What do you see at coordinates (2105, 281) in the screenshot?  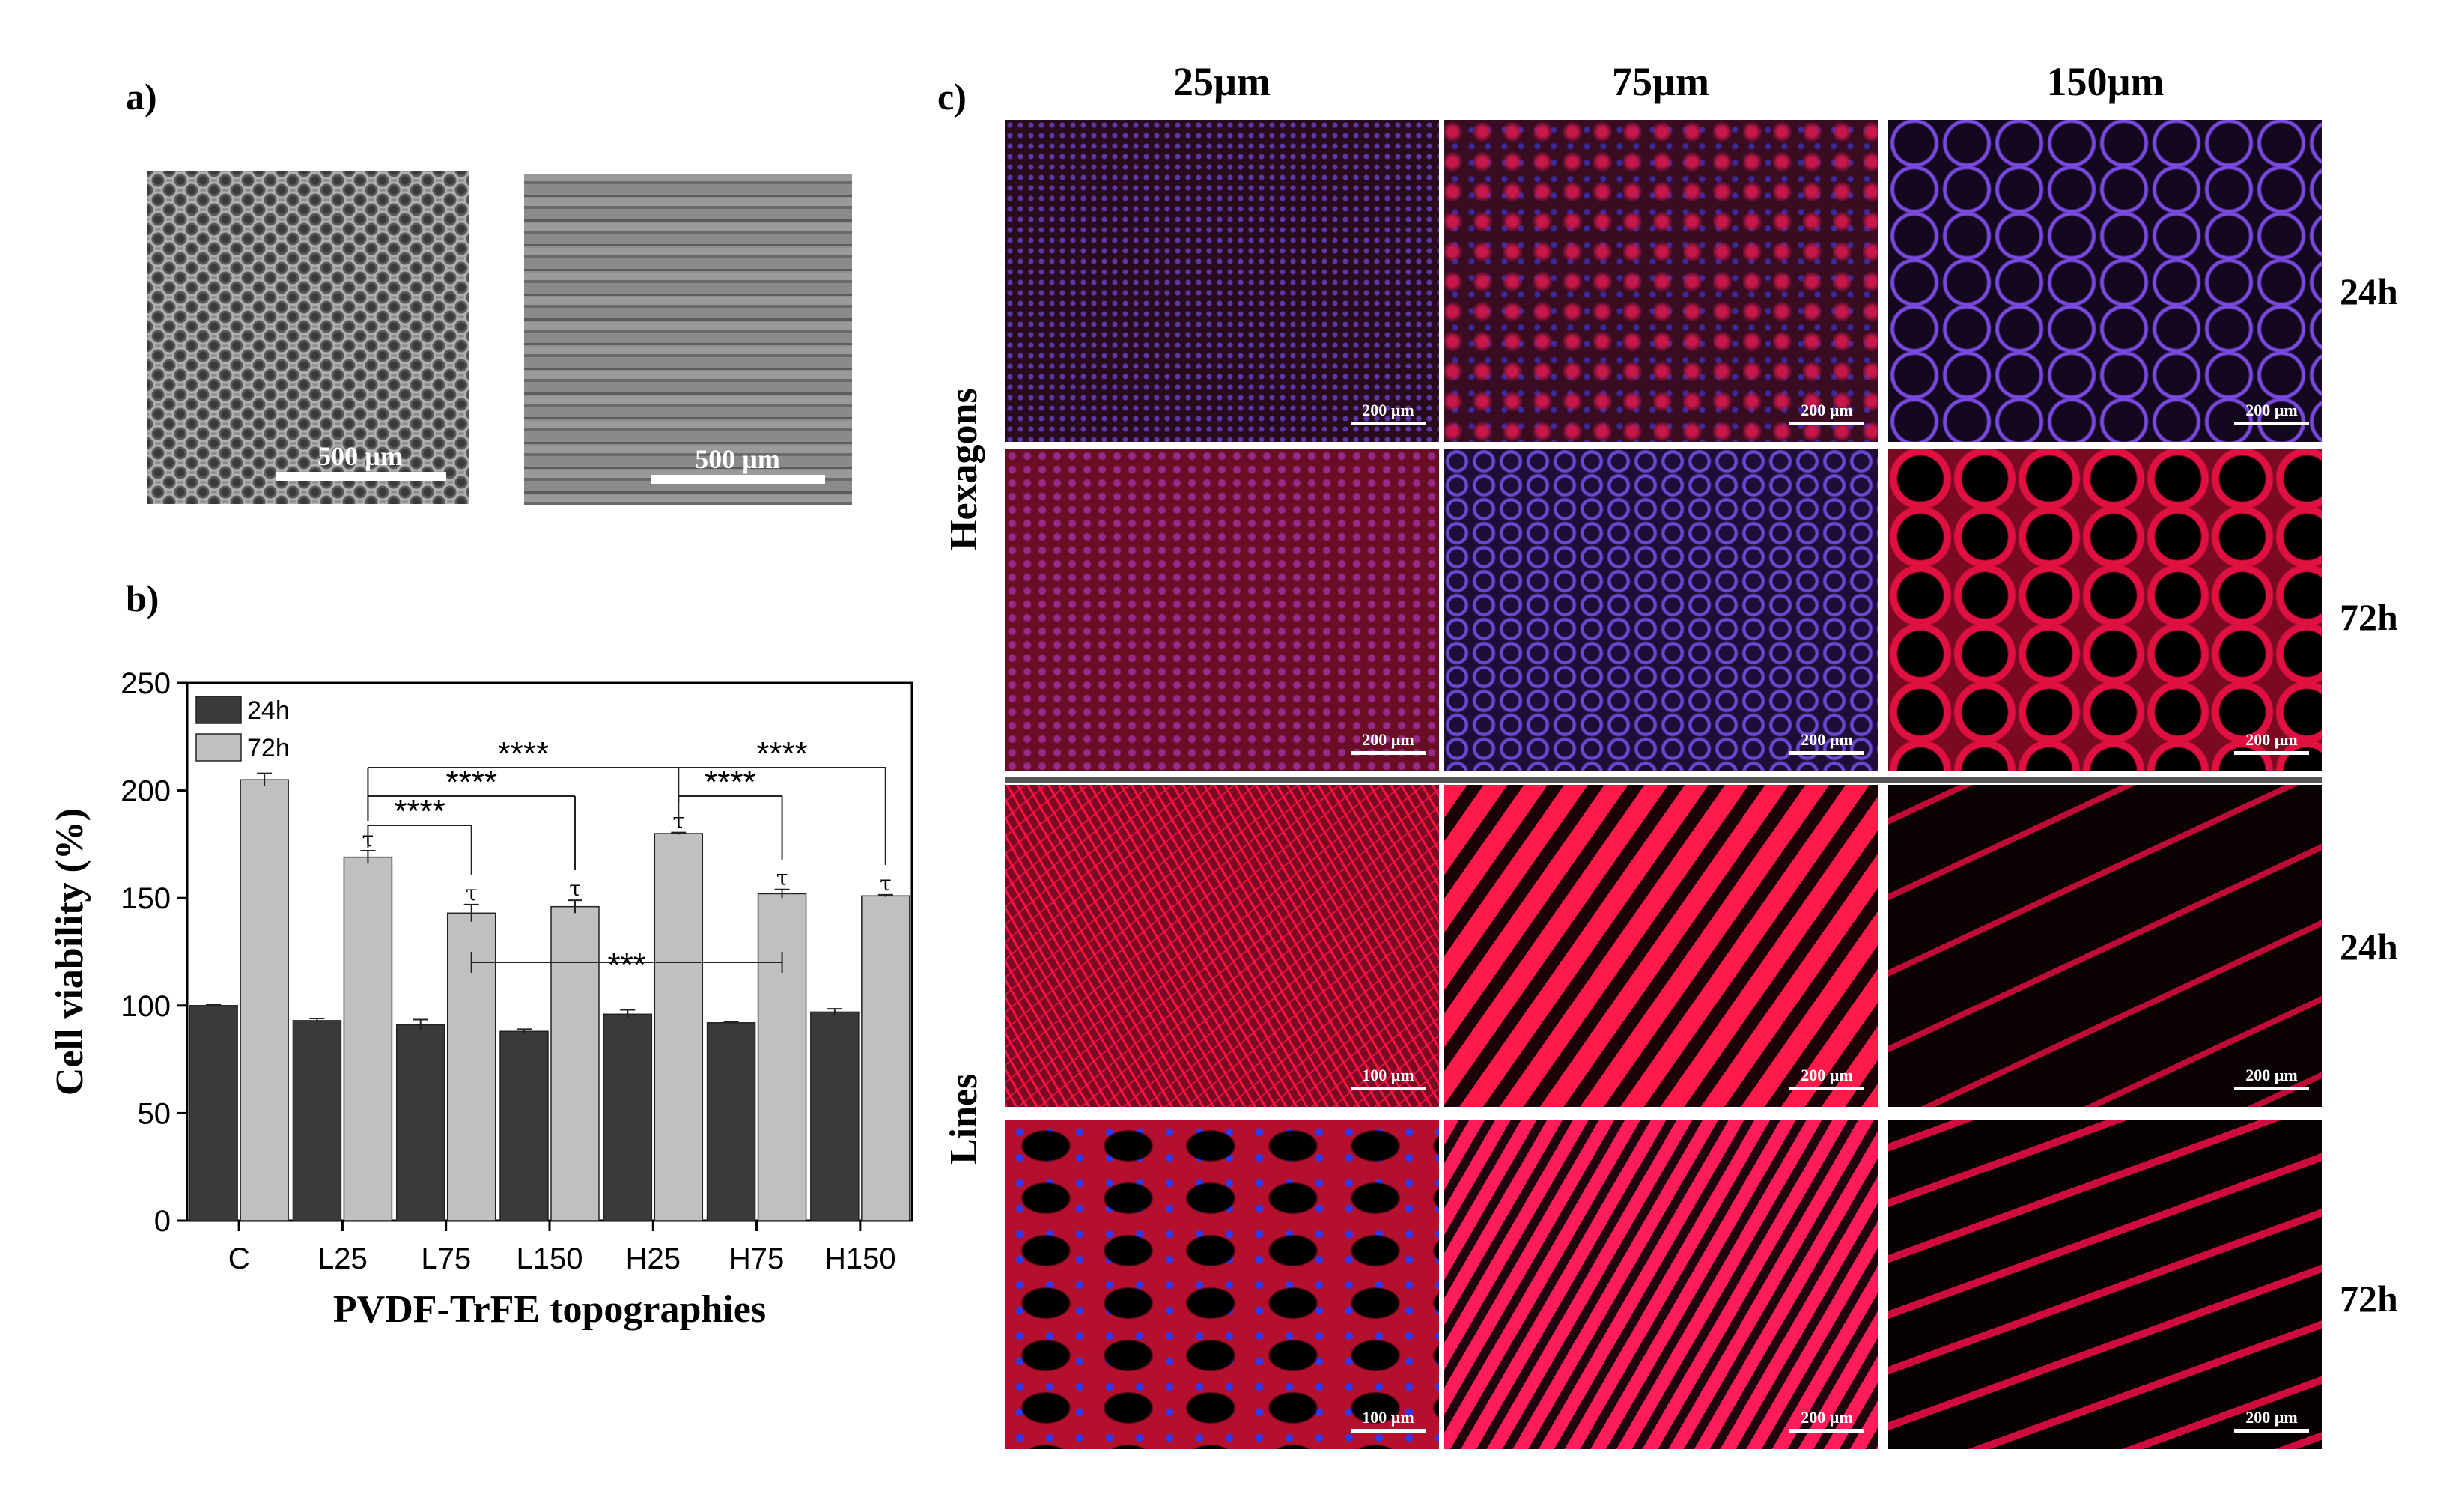 I see `micrograph-r1-c3: 200 µm` at bounding box center [2105, 281].